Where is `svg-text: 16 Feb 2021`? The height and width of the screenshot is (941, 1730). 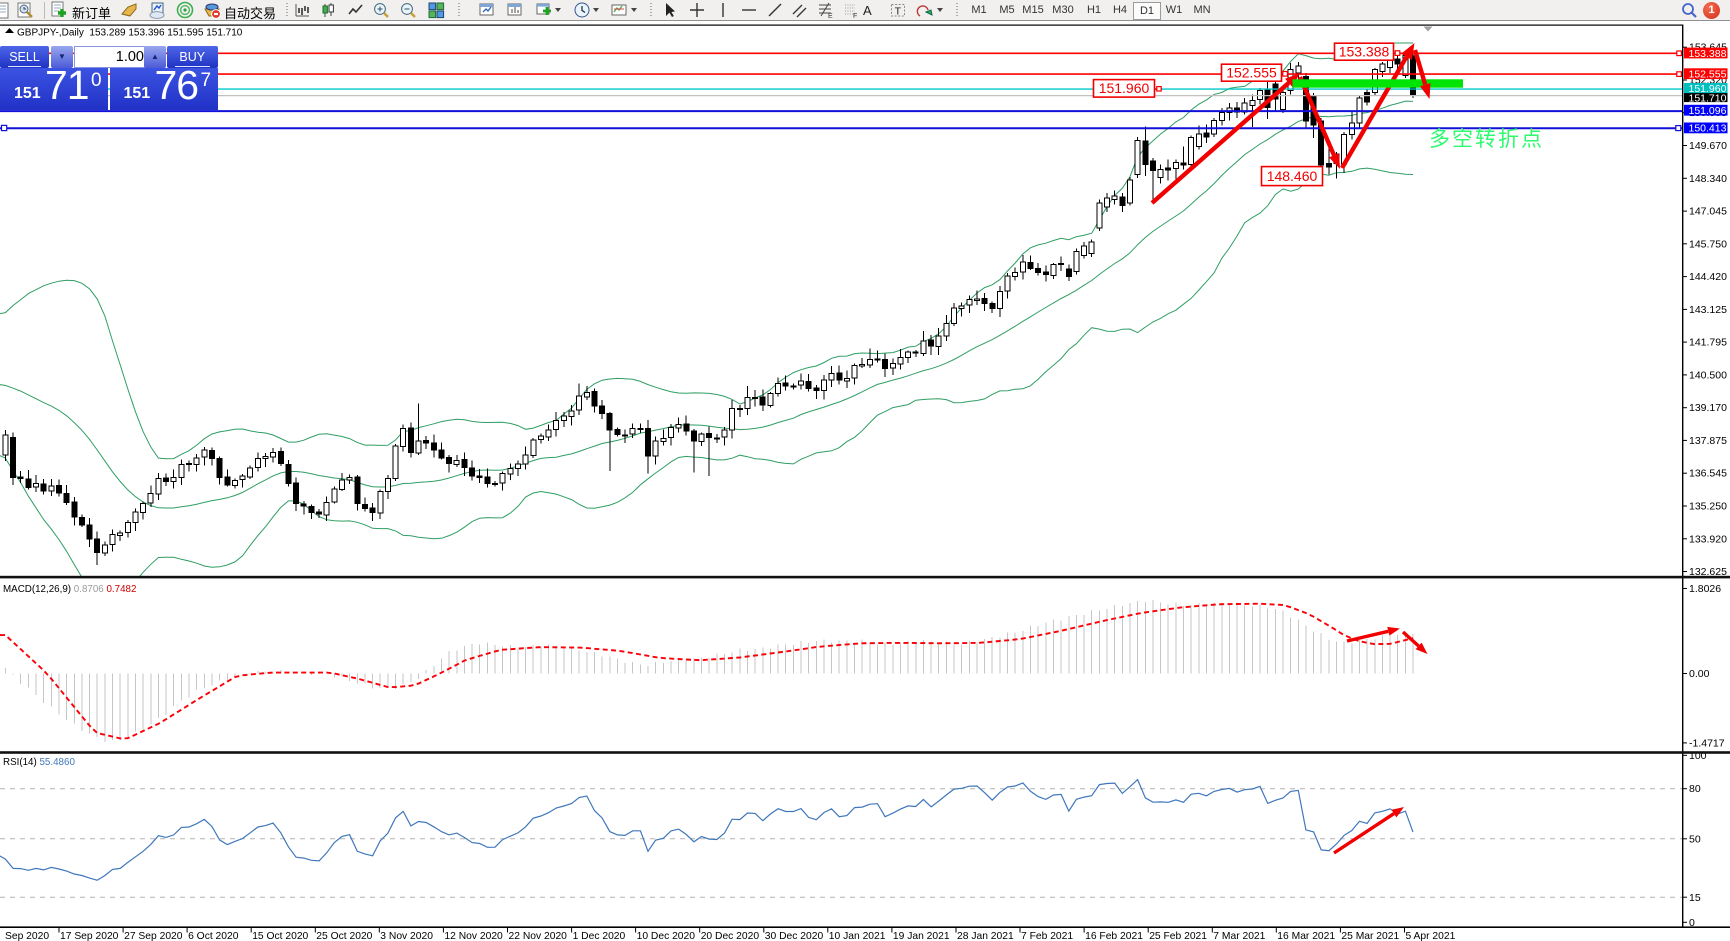 svg-text: 16 Feb 2021 is located at coordinates (1114, 936).